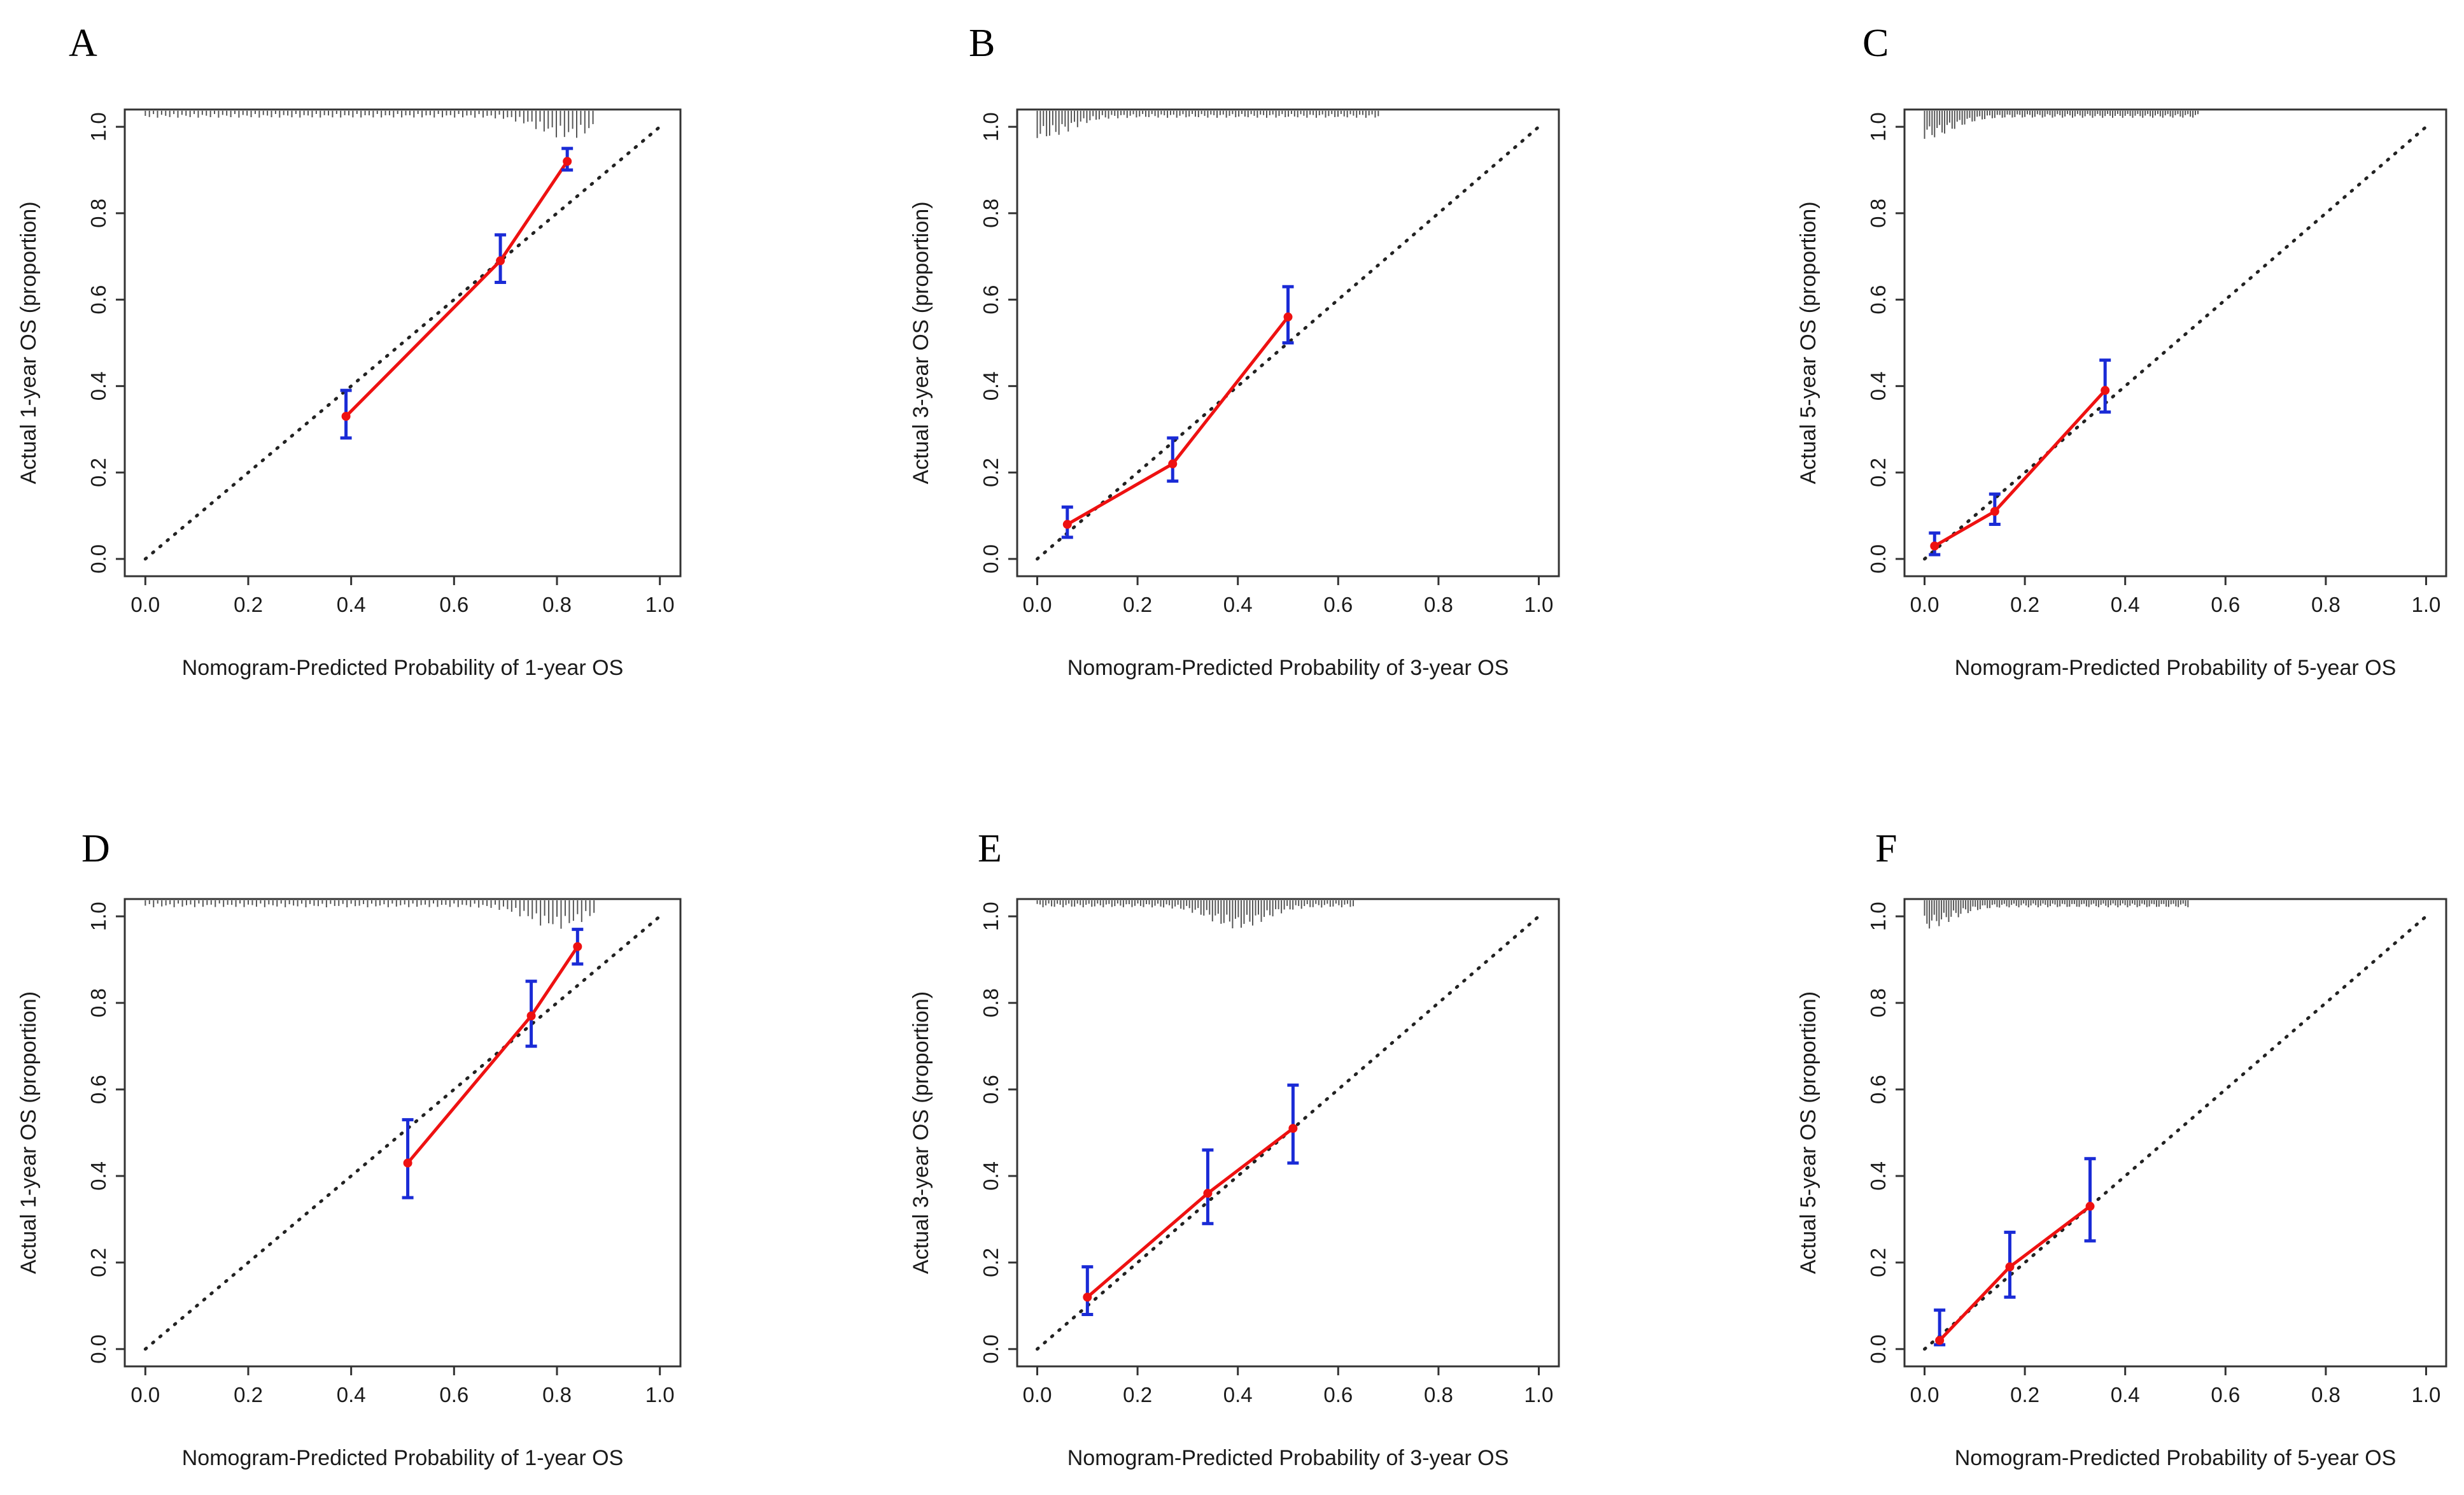 This screenshot has width=2464, height=1495. I want to click on y-axis-label: Actual 1-year OS (proportion), so click(29, 342).